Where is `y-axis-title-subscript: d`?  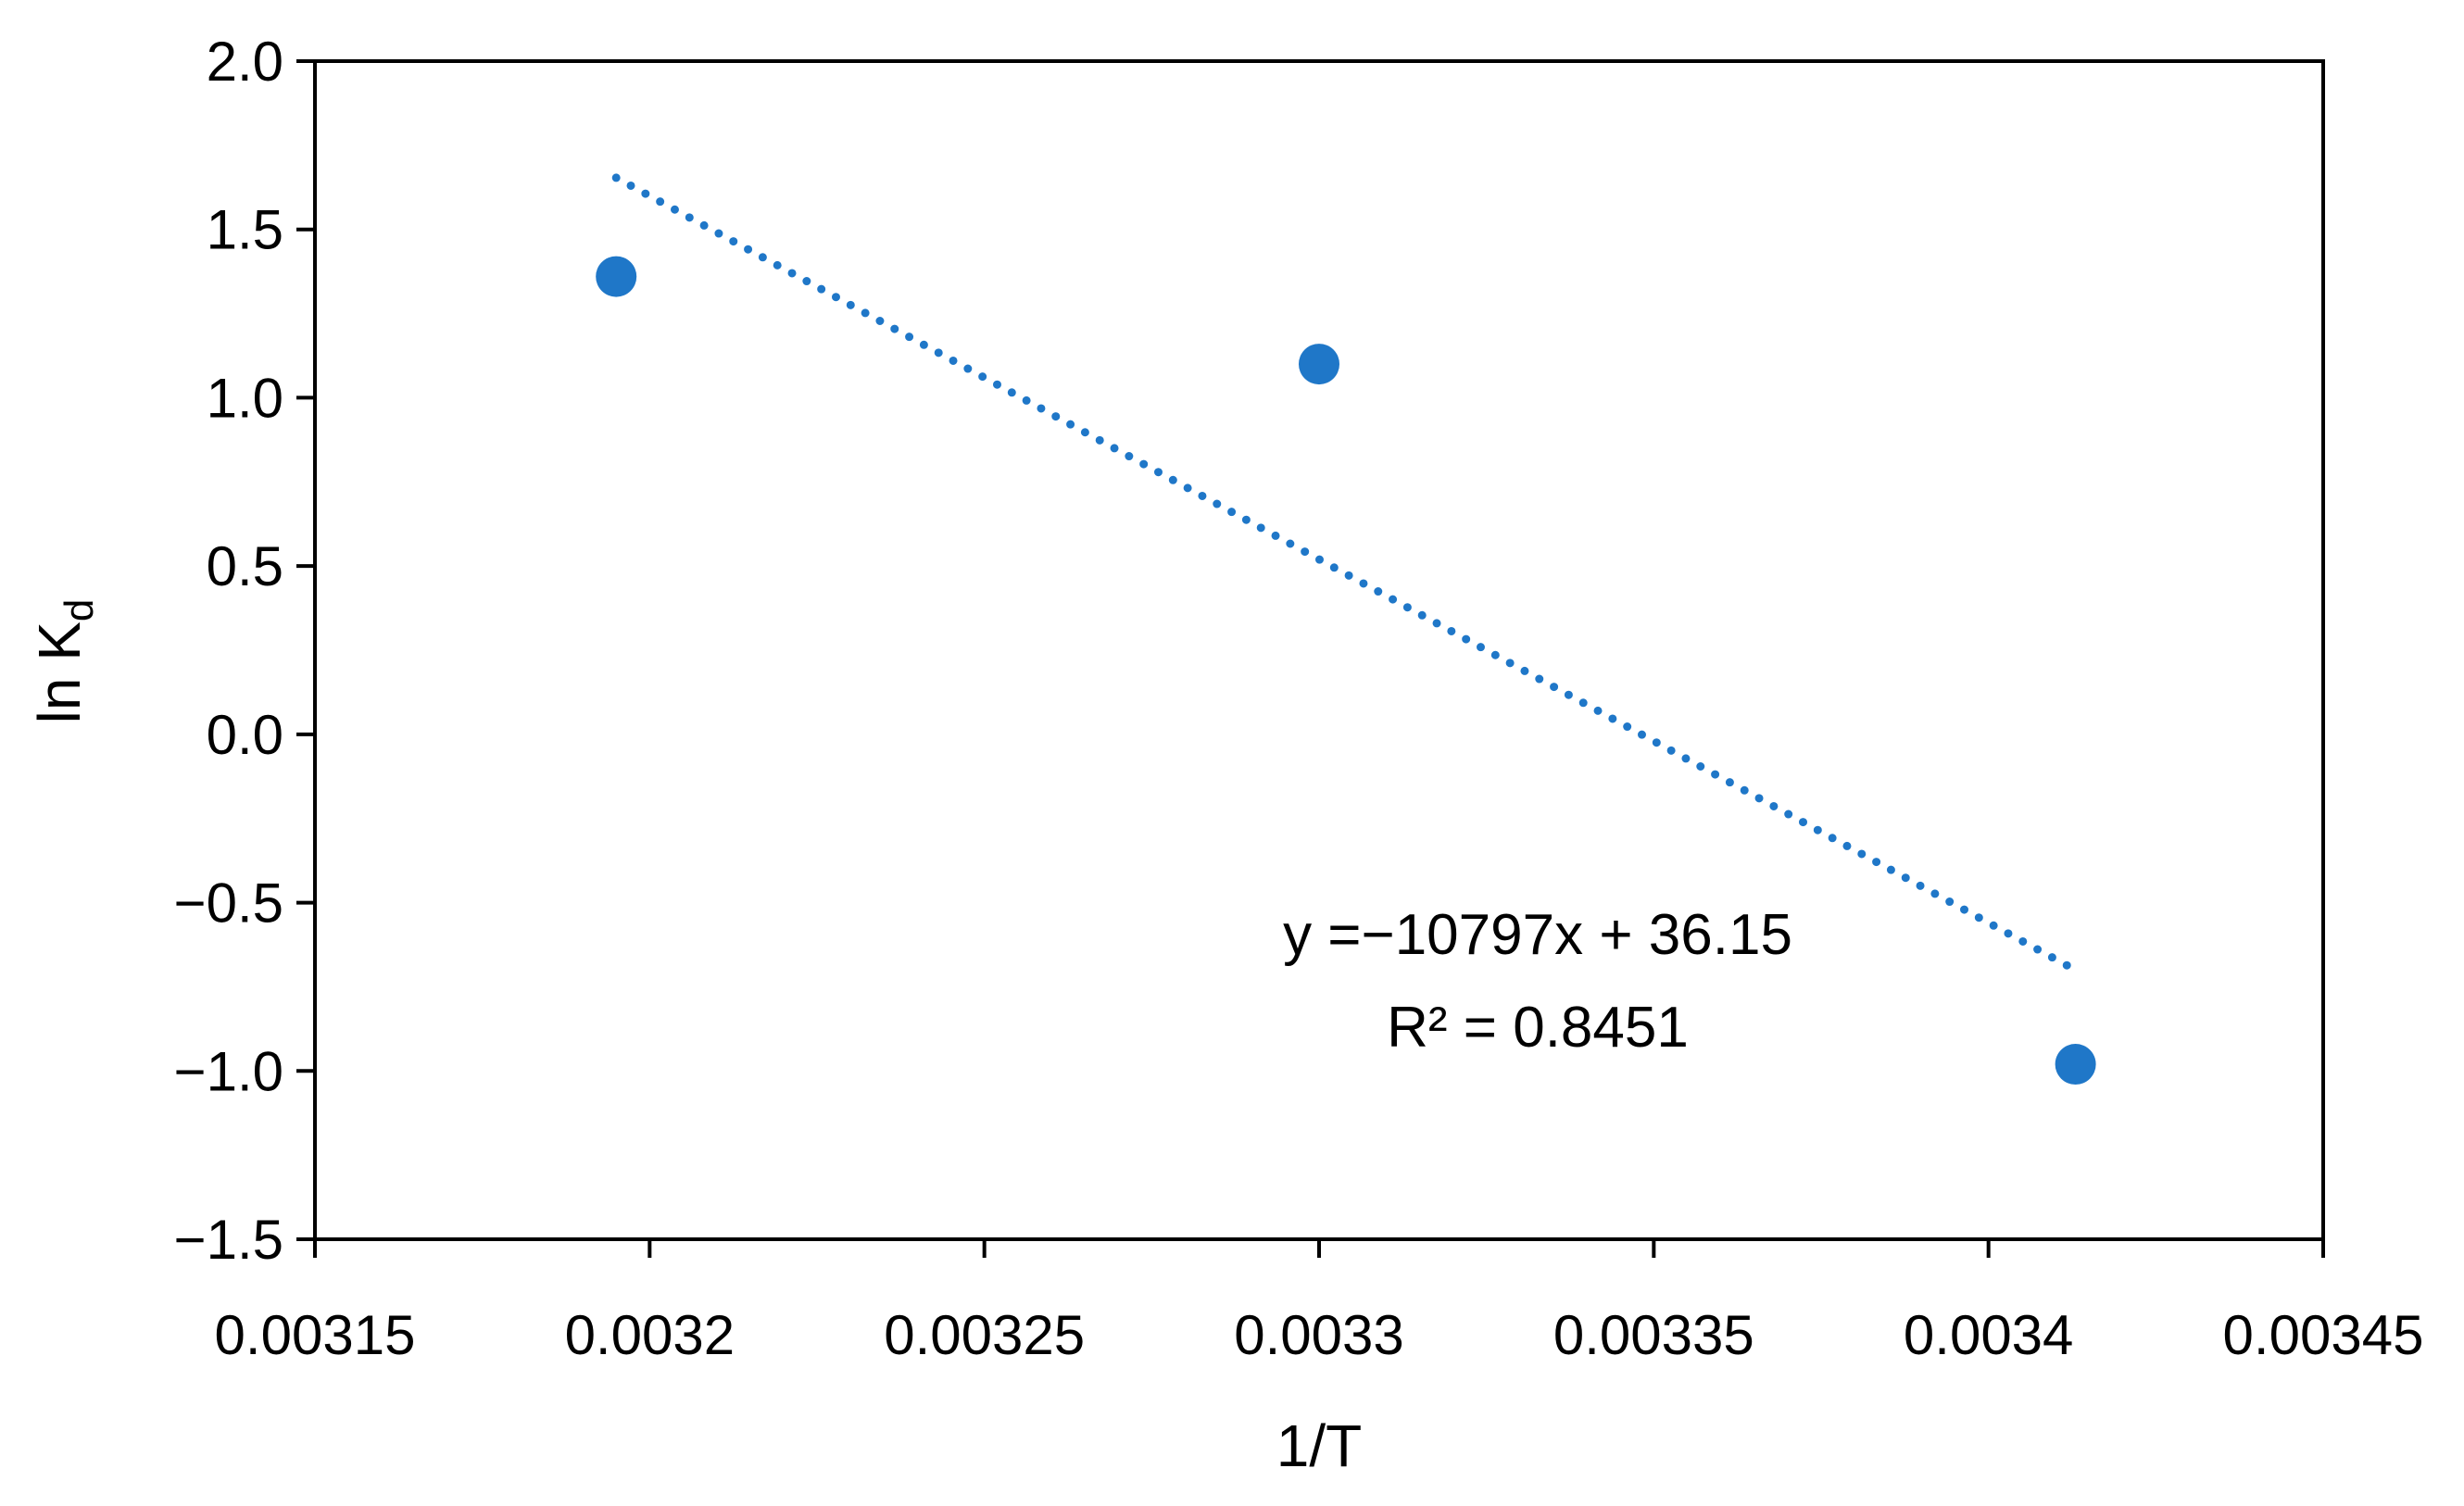
y-axis-title-subscript: d is located at coordinates (79, 610).